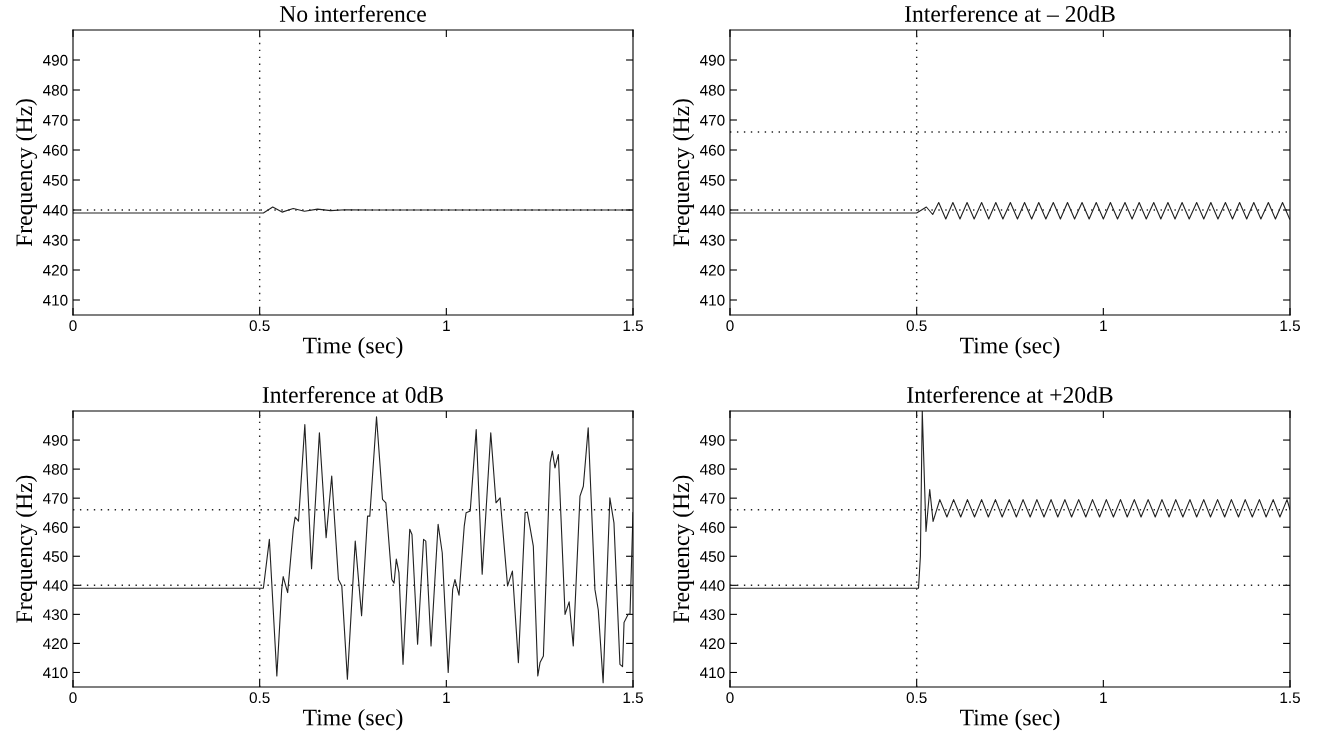 This screenshot has height=736, width=1324. I want to click on chart-title: Interference at 0dB, so click(352, 394).